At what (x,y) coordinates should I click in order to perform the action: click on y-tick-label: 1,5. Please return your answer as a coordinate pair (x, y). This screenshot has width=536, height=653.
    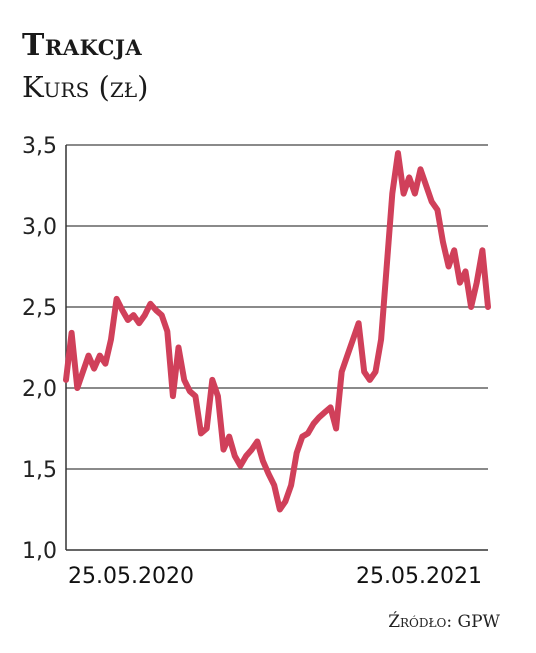
    Looking at the image, I should click on (39, 470).